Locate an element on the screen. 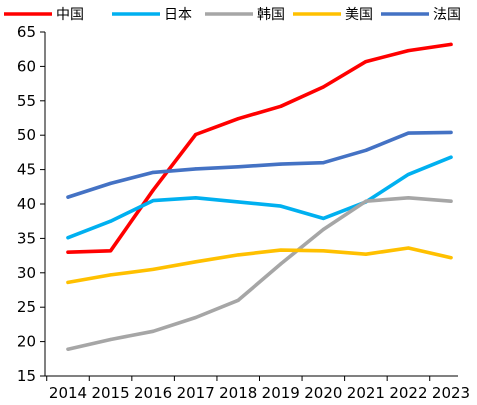 This screenshot has width=477, height=405. y-tick-label: 65 is located at coordinates (26, 32).